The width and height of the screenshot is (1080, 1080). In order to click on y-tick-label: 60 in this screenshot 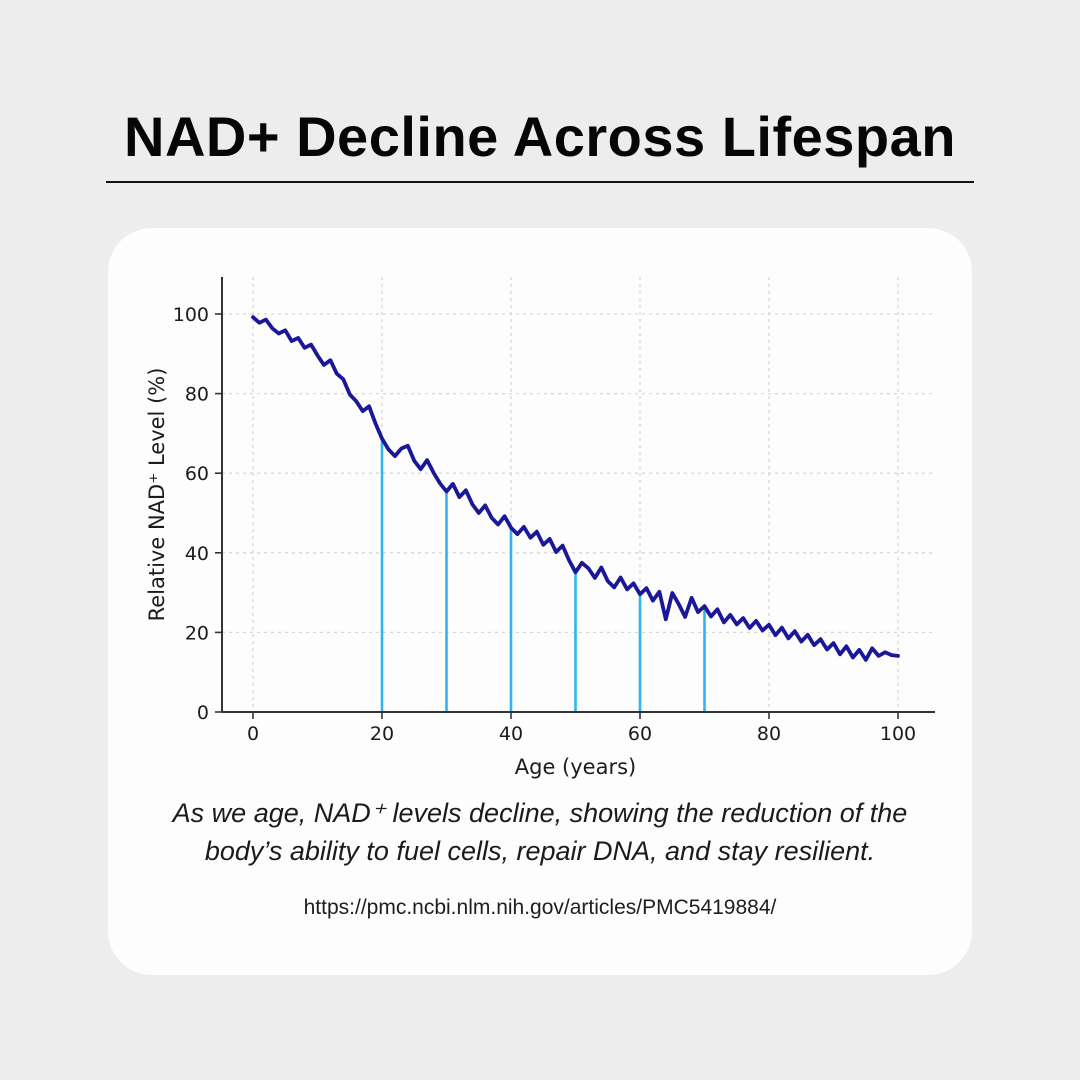, I will do `click(197, 474)`.